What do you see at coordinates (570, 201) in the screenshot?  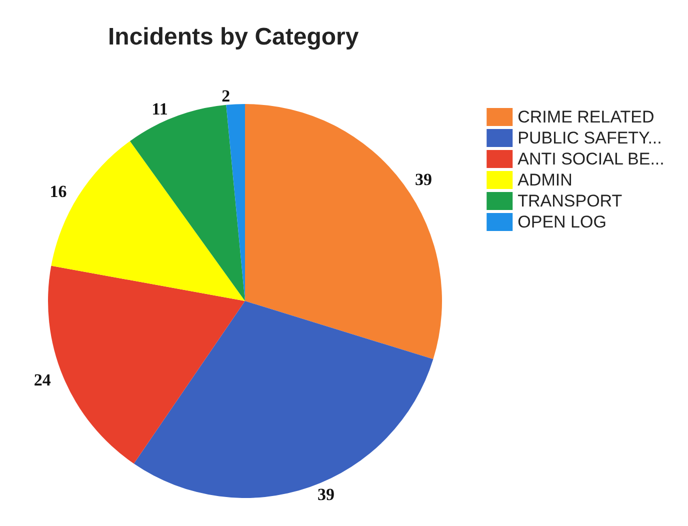 I see `legend-label: TRANSPORT` at bounding box center [570, 201].